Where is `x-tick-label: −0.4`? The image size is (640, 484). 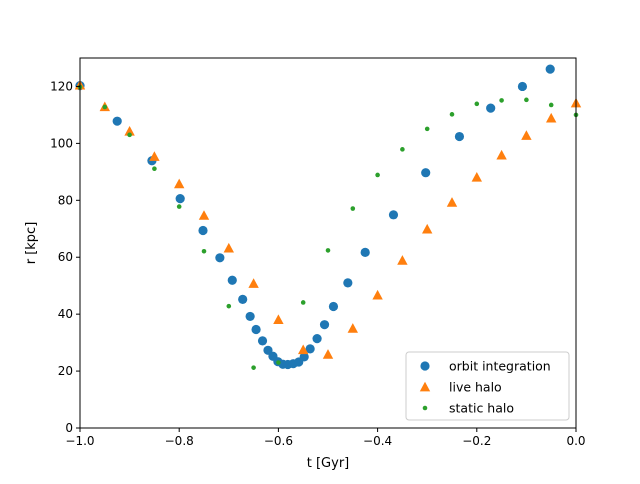 x-tick-label: −0.4 is located at coordinates (377, 441).